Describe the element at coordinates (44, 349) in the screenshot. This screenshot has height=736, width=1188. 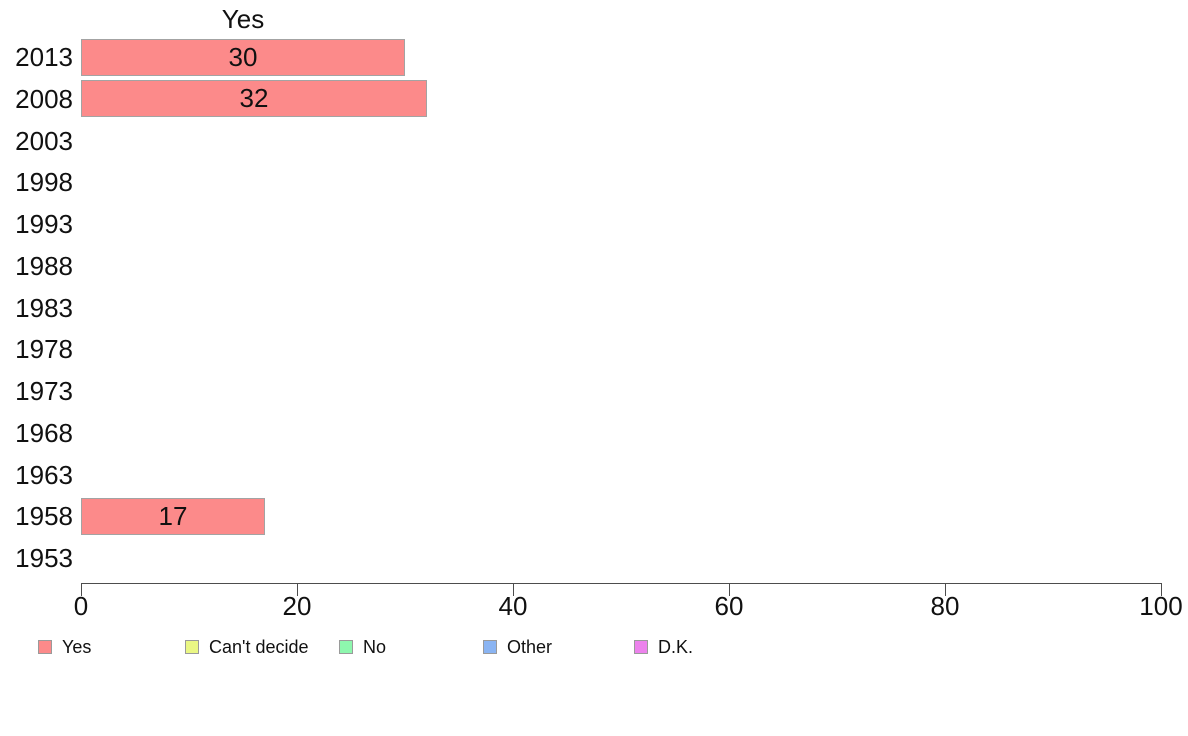
I see `y-axis-label: 1978` at that location.